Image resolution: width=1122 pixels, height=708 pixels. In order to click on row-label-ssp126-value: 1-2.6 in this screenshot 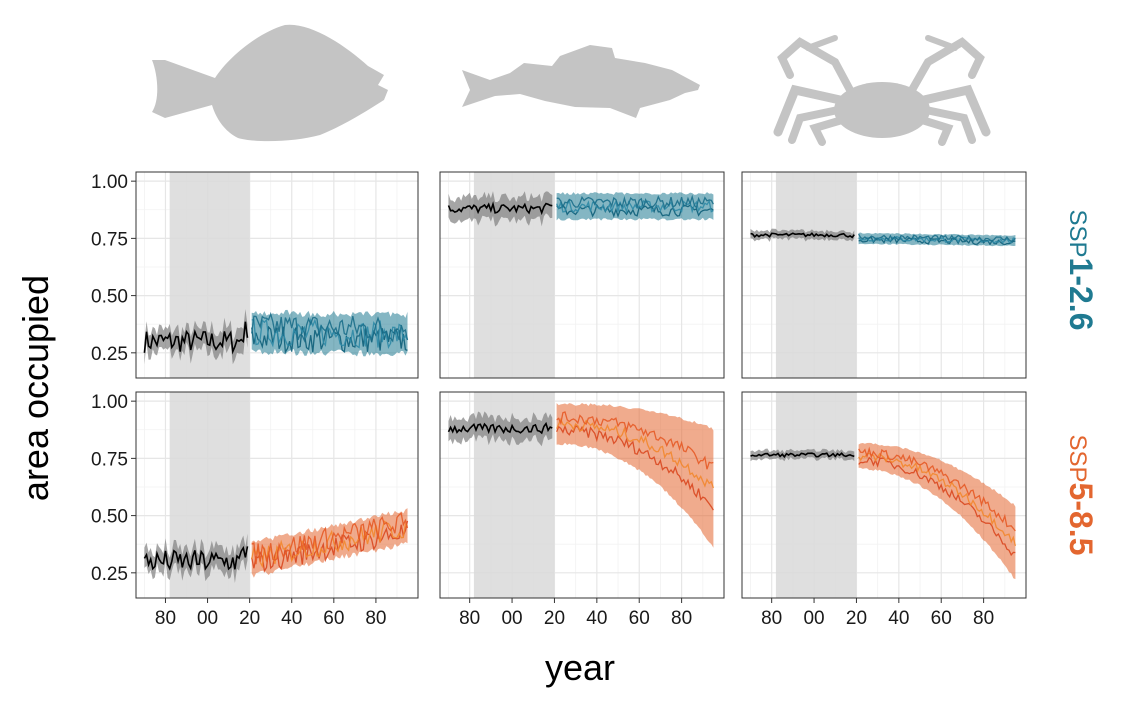, I will do `click(1081, 294)`.